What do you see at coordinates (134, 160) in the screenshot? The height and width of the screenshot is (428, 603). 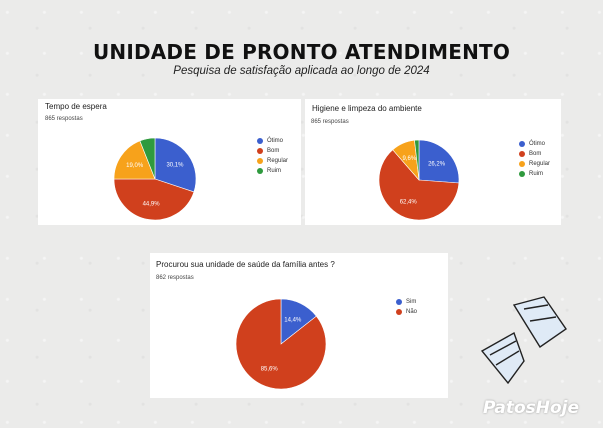 I see `pie-slice-regular` at bounding box center [134, 160].